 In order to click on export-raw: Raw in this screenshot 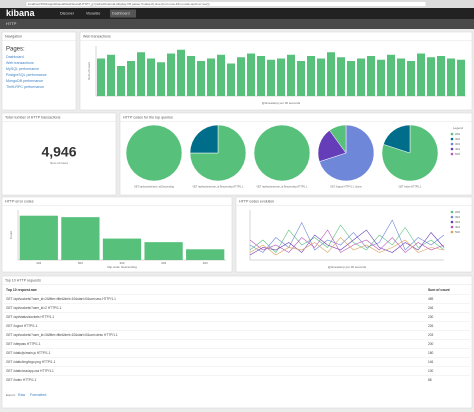, I will do `click(22, 395)`.